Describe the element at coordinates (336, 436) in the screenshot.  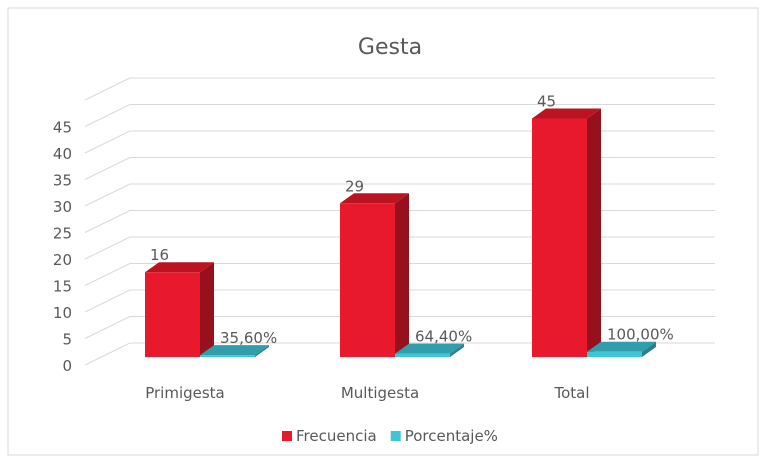
I see `legend-label: Frecuencia` at that location.